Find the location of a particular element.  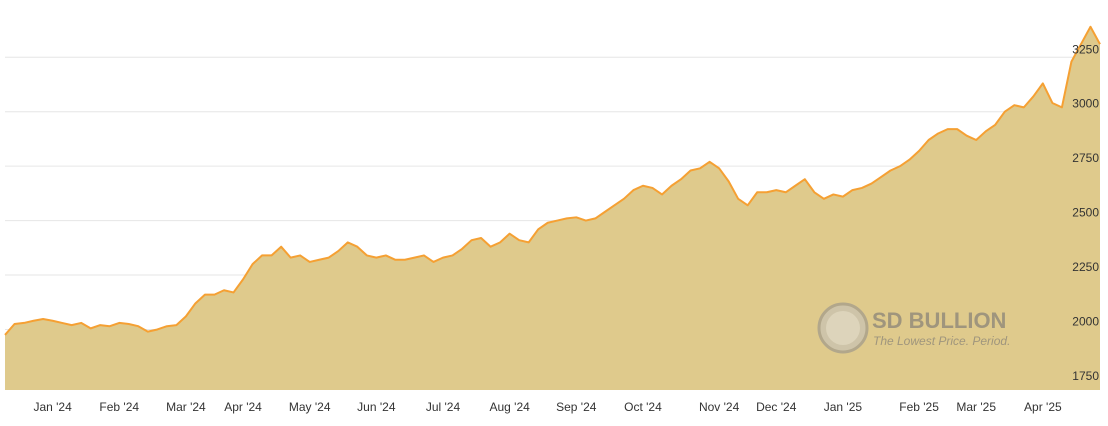

y-tick-label: 1750 is located at coordinates (1085, 376).